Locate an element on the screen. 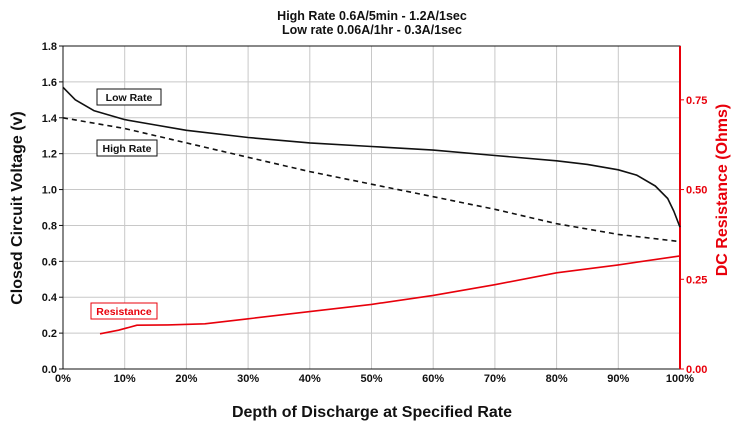 The width and height of the screenshot is (745, 429). y-axis-title: Closed Circuit Voltage (v) is located at coordinates (17, 208).